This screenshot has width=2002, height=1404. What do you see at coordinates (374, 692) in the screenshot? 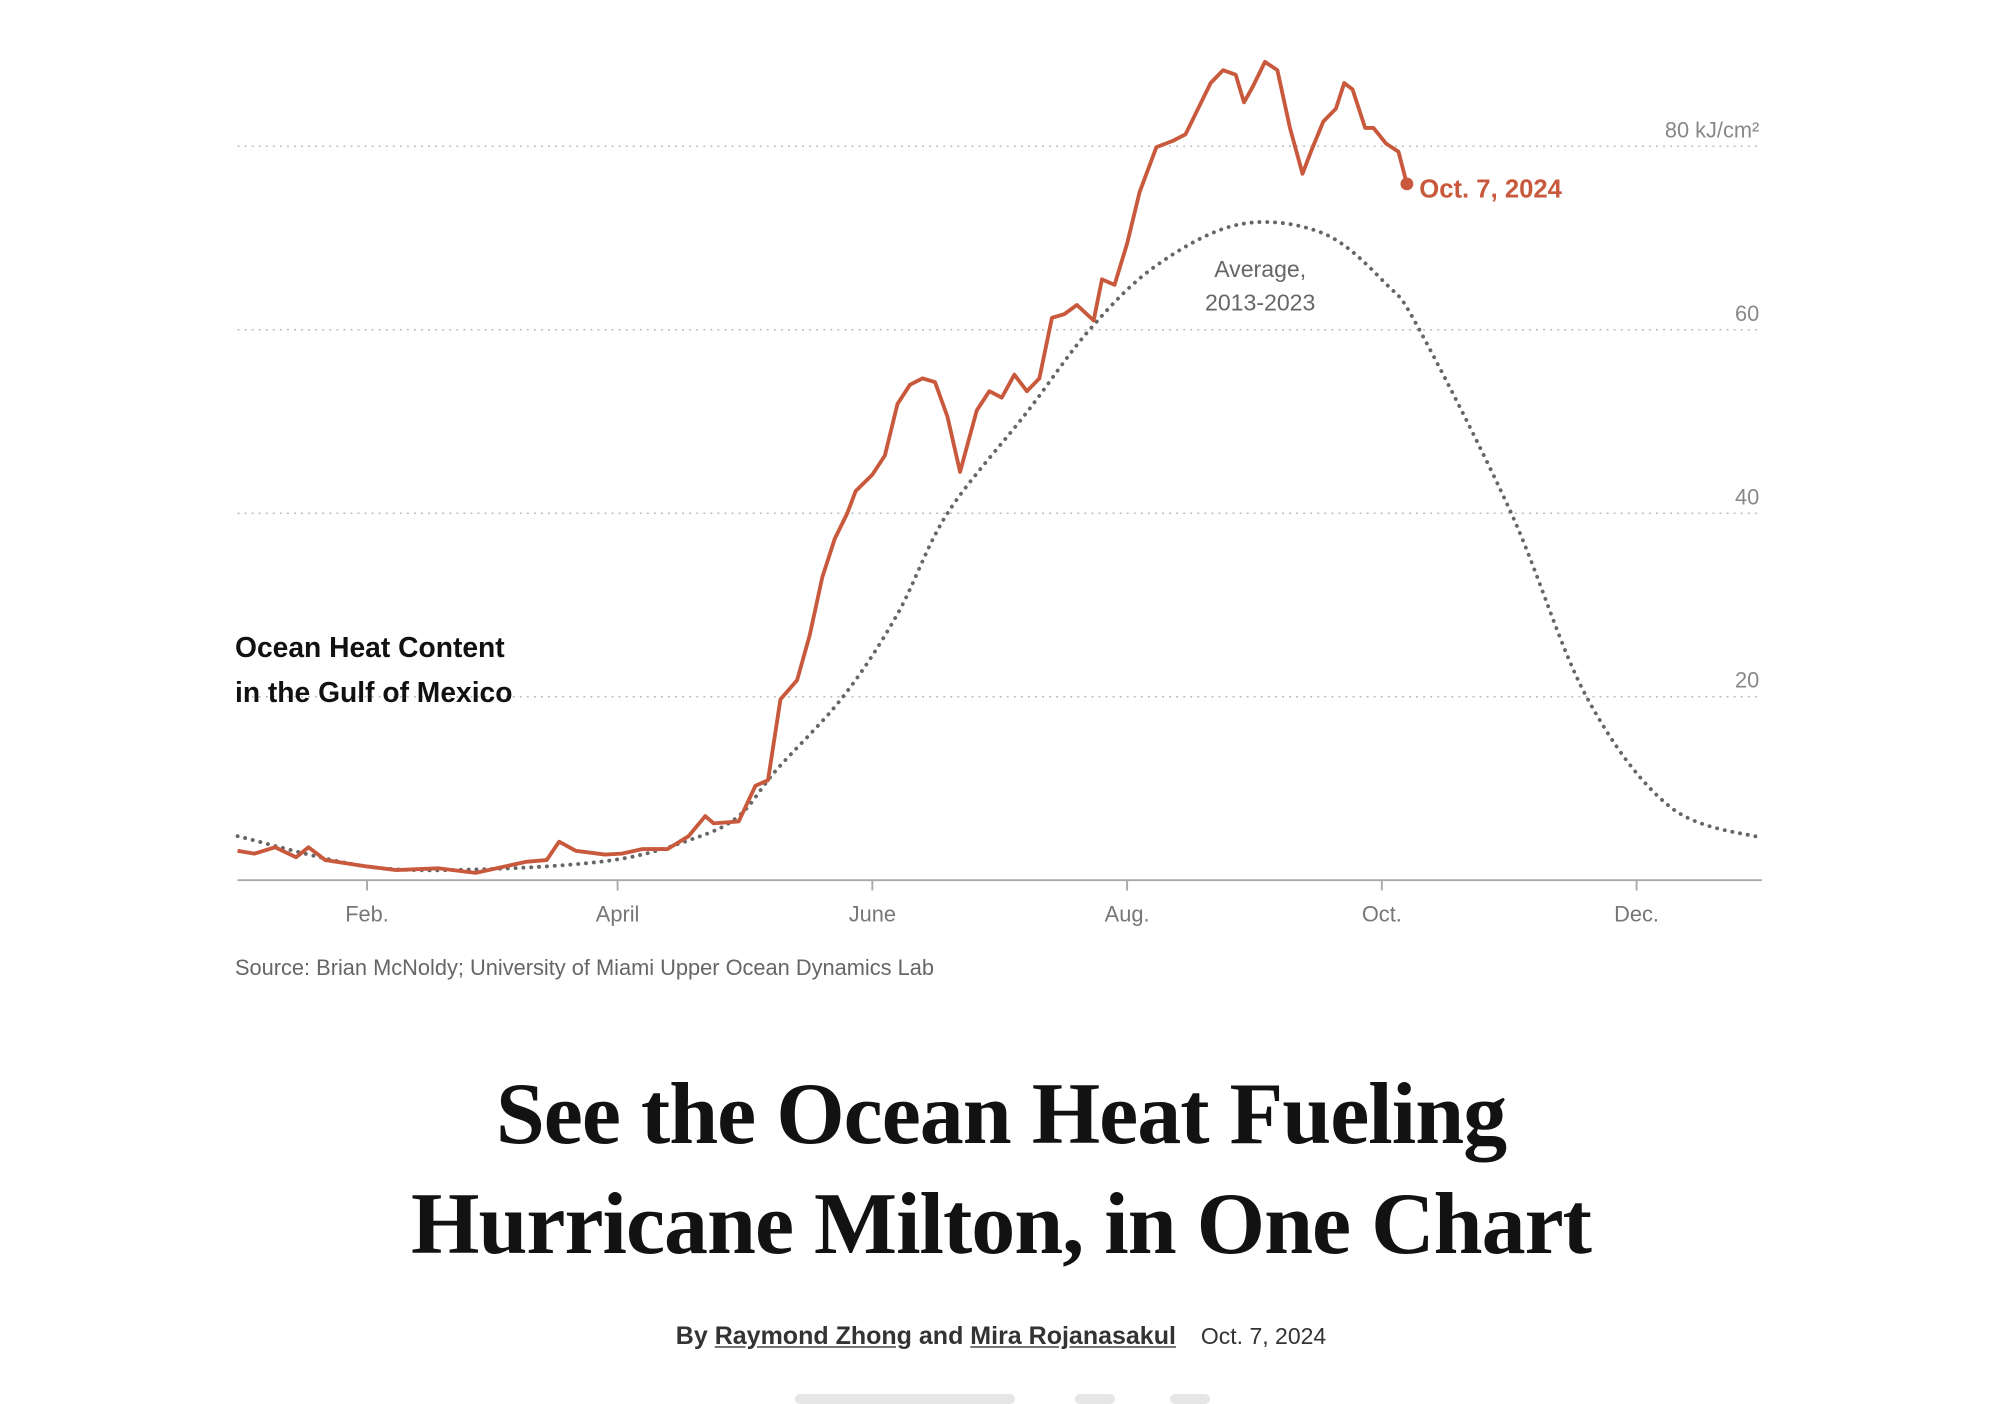
I see `chart-title-line2: in the Gulf of Mexico` at bounding box center [374, 692].